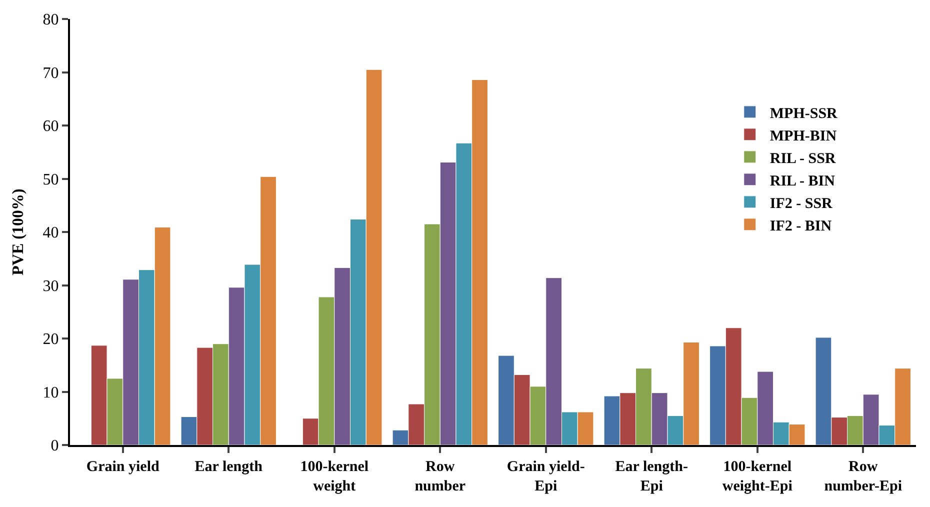 The height and width of the screenshot is (507, 930). I want to click on legend-label: RIL - SSR, so click(803, 158).